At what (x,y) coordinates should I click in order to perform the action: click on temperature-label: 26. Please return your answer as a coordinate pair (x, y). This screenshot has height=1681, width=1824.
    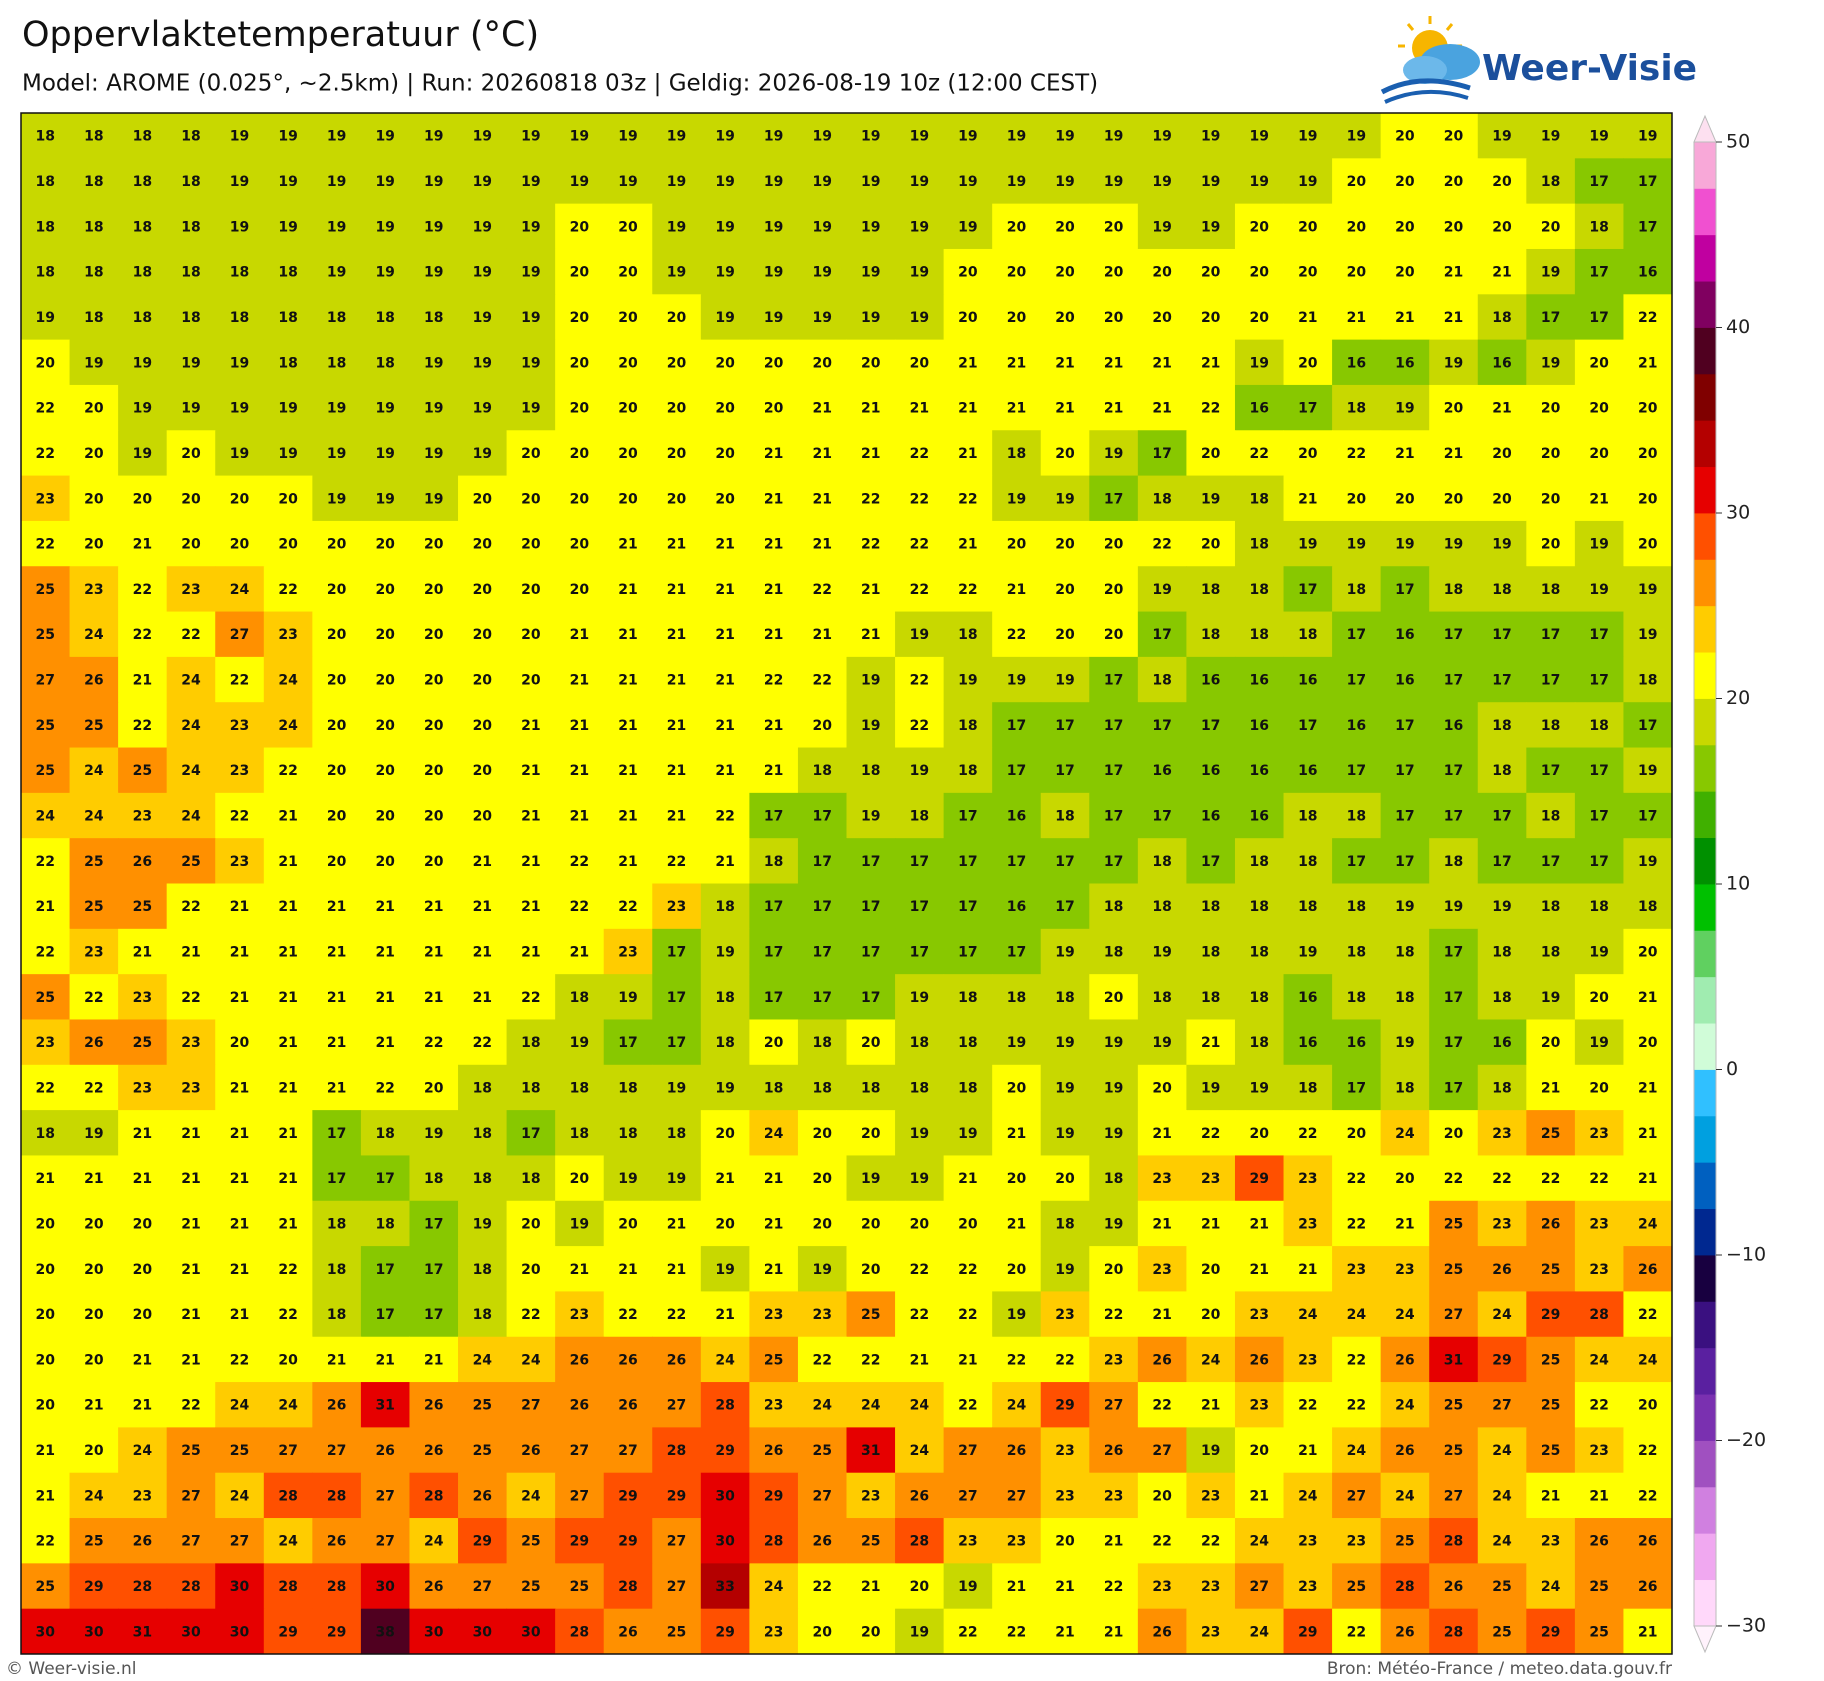
    Looking at the image, I should click on (821, 1542).